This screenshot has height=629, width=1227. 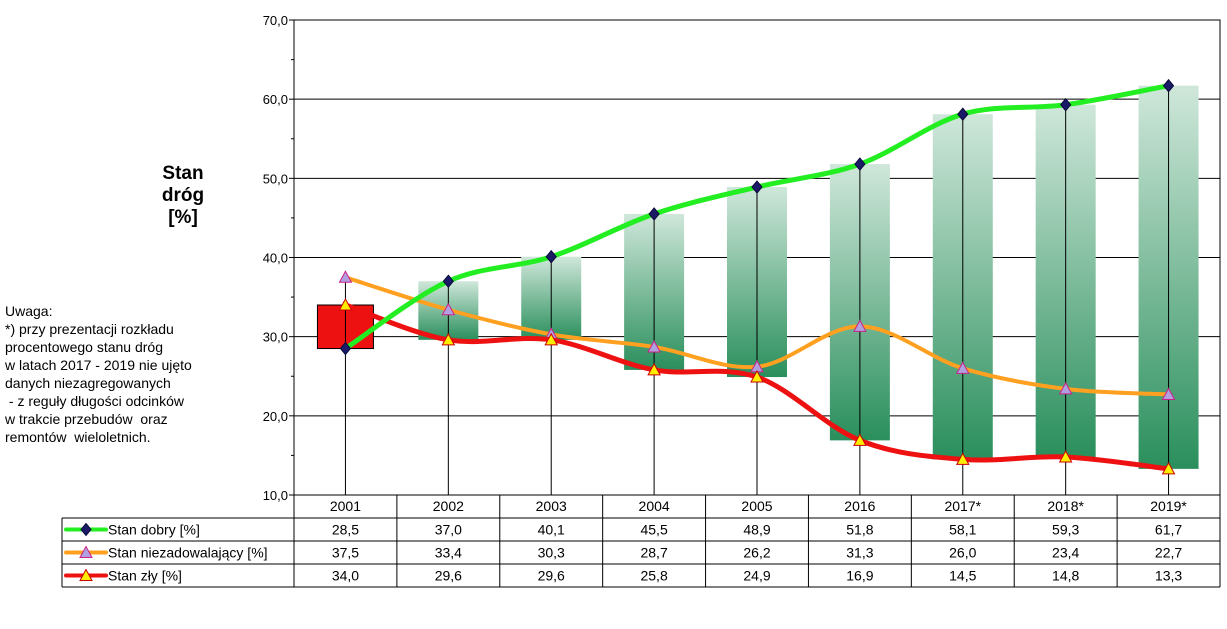 I want to click on note-line: danych niezagregowanych, so click(x=88, y=383).